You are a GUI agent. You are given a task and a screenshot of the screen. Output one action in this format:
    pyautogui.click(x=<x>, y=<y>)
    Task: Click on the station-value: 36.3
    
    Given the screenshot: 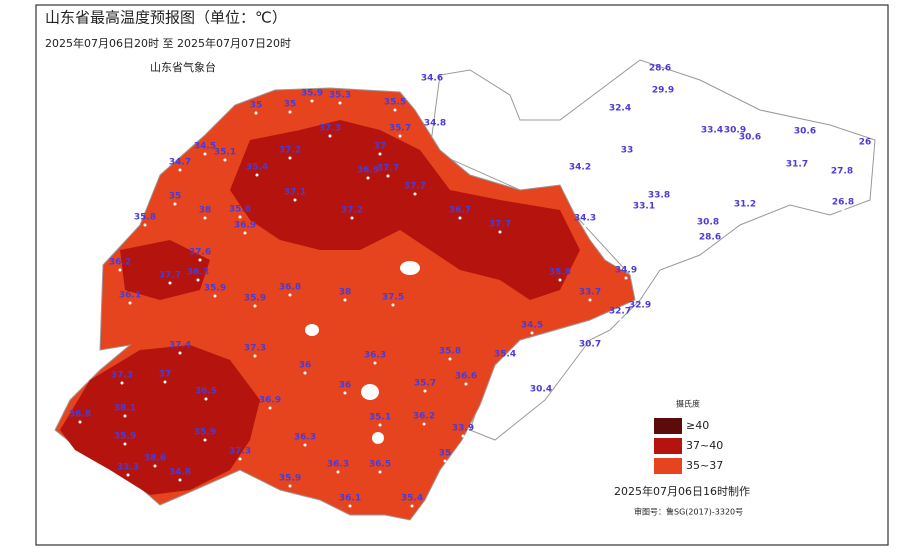 What is the action you would take?
    pyautogui.click(x=375, y=356)
    